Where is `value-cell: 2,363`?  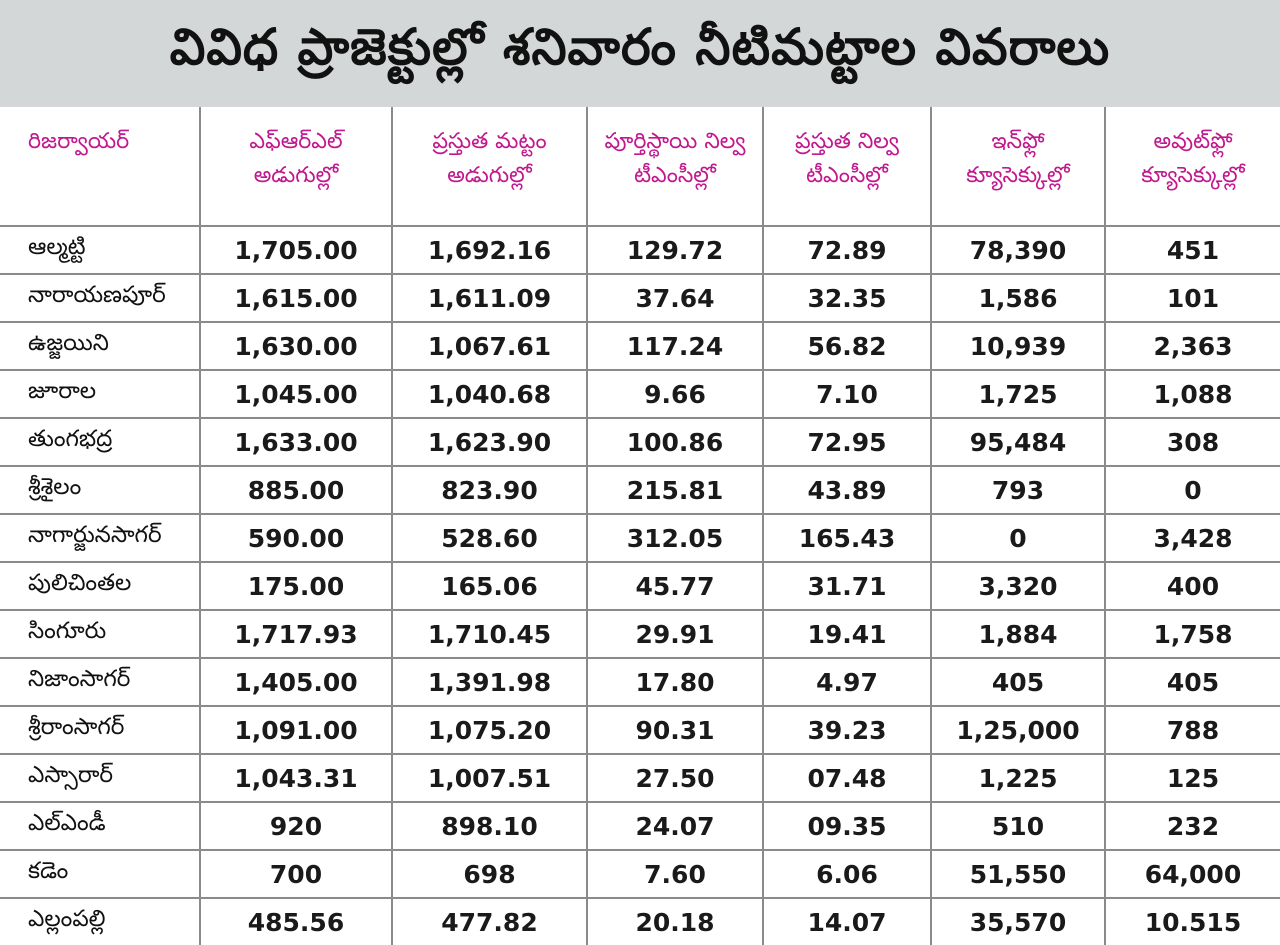
value-cell: 2,363 is located at coordinates (1192, 345).